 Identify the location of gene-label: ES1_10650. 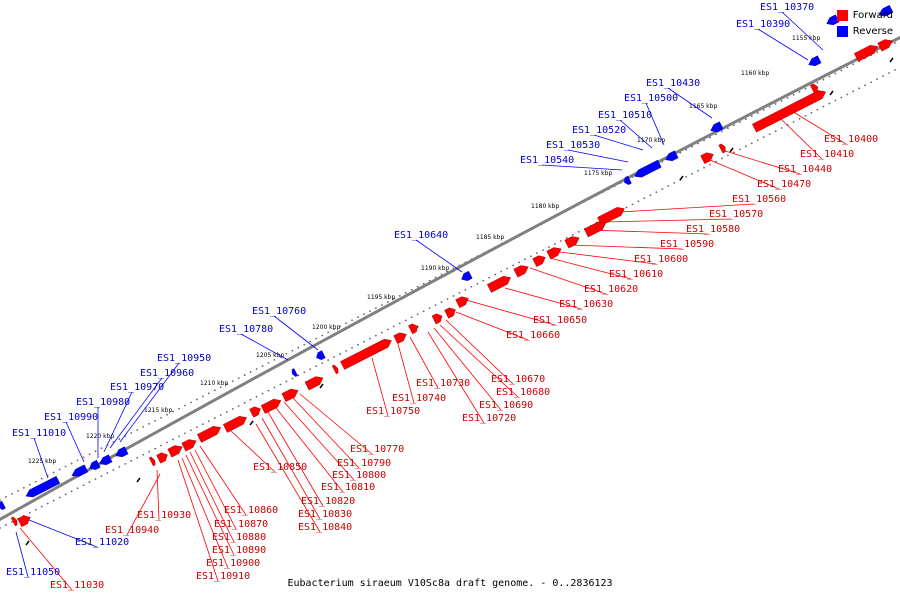
(560, 320).